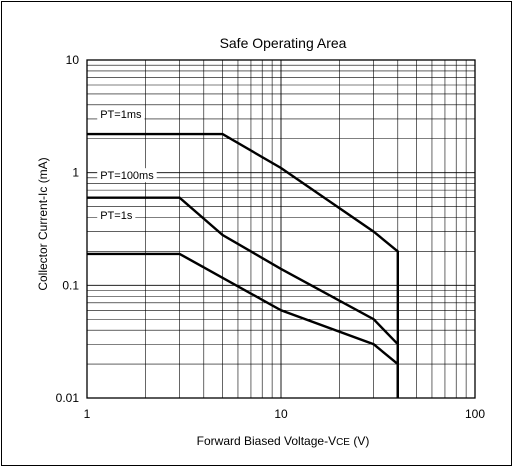  I want to click on x-axis-label: Forward Biased Voltage-VCE (V), so click(283, 441).